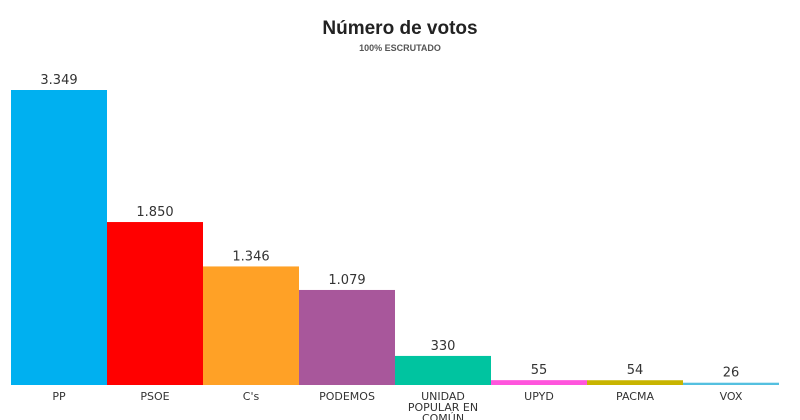 This screenshot has width=800, height=420. What do you see at coordinates (251, 396) in the screenshot?
I see `category-label-2: C's` at bounding box center [251, 396].